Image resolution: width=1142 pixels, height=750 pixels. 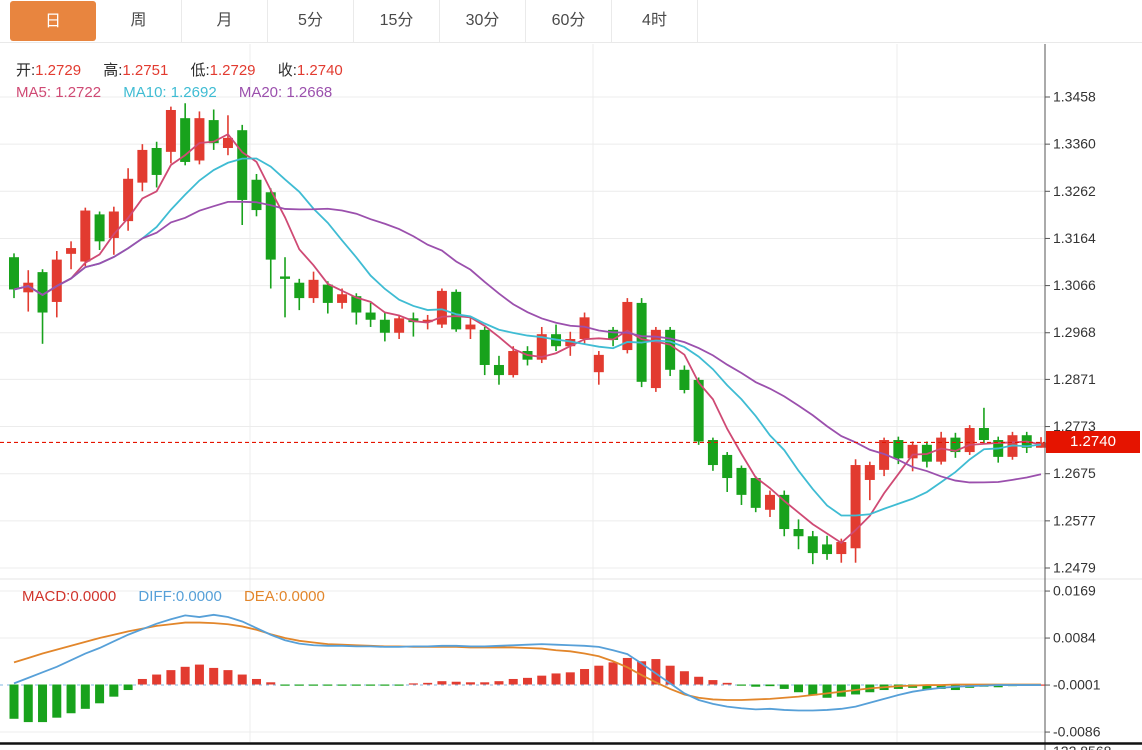 What do you see at coordinates (1074, 591) in the screenshot?
I see `macd-axis-label: 0.0169` at bounding box center [1074, 591].